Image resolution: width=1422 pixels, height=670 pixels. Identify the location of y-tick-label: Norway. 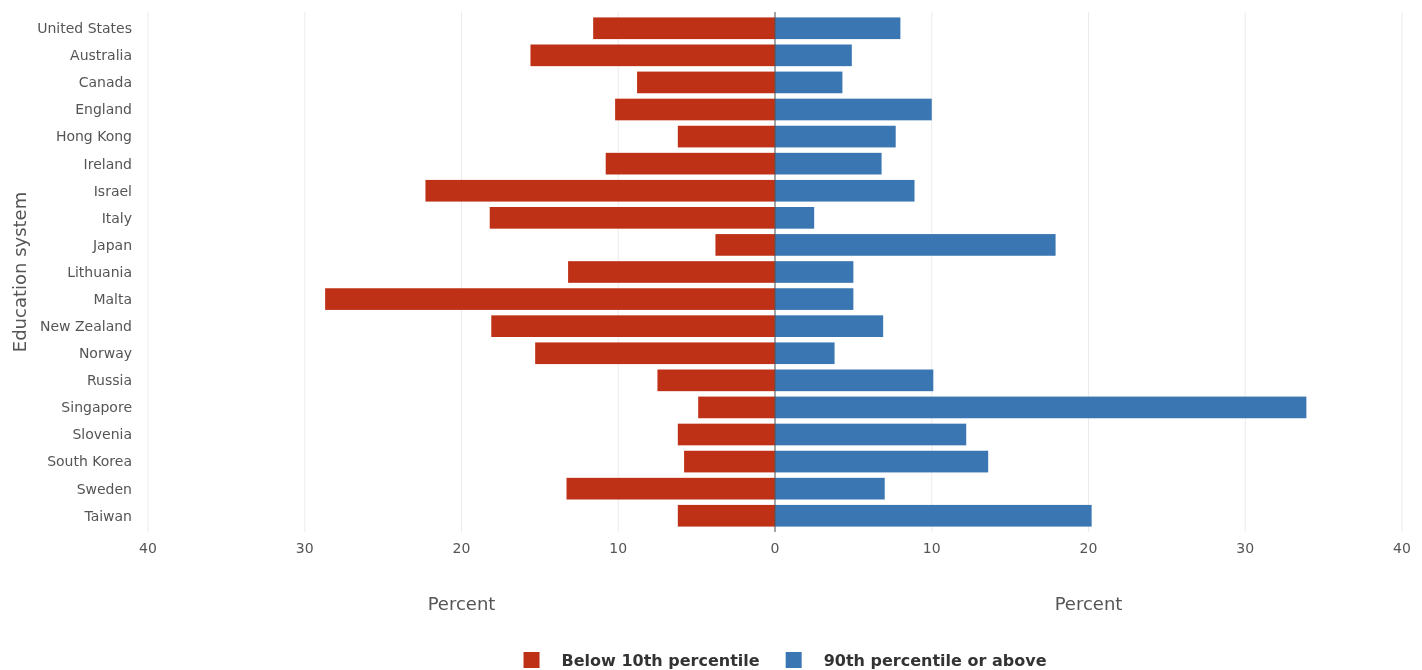
(105, 353).